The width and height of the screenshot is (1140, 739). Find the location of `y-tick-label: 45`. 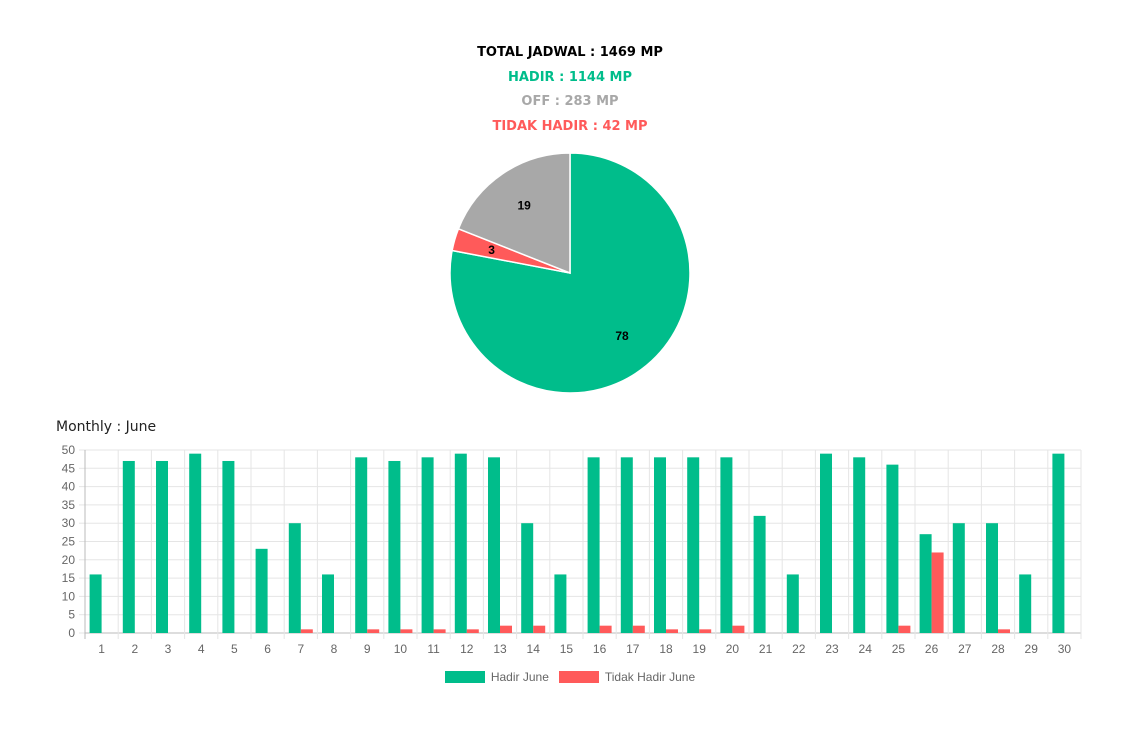

y-tick-label: 45 is located at coordinates (69, 468).